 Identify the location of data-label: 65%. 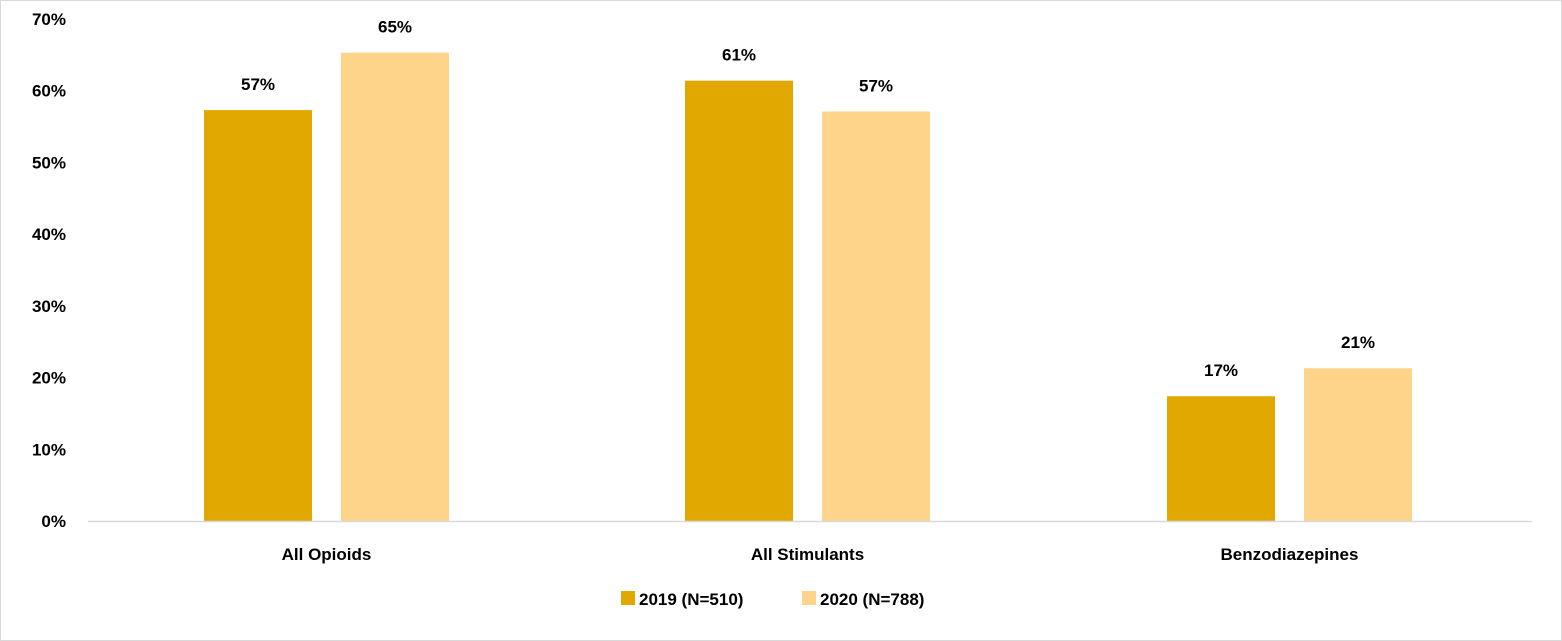
(395, 27).